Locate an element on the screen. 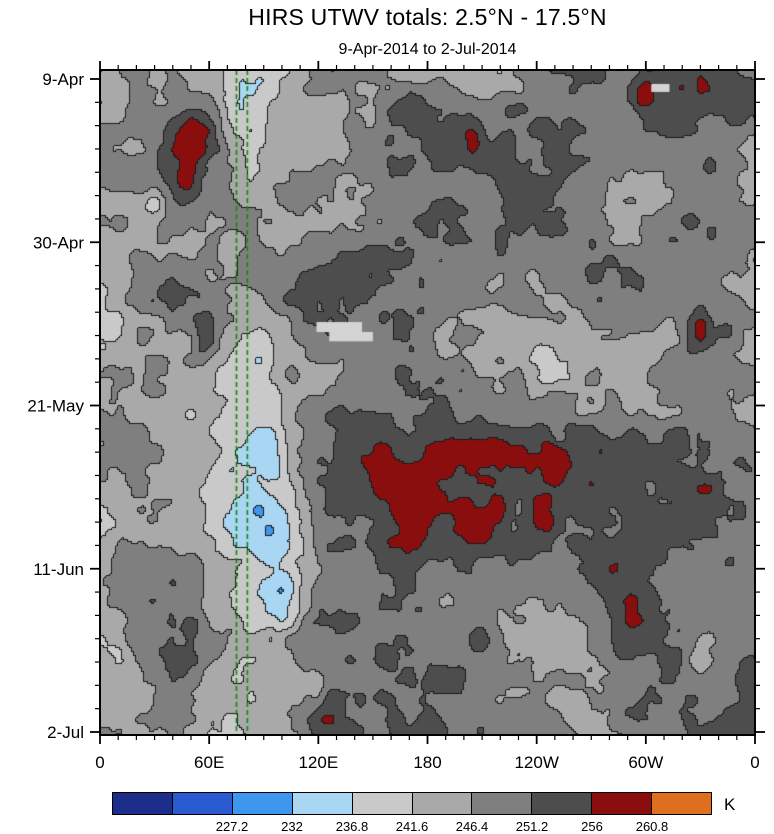  chart-title: HIRS UTWV totals: 2.5°N - 17.5°N is located at coordinates (427, 17).